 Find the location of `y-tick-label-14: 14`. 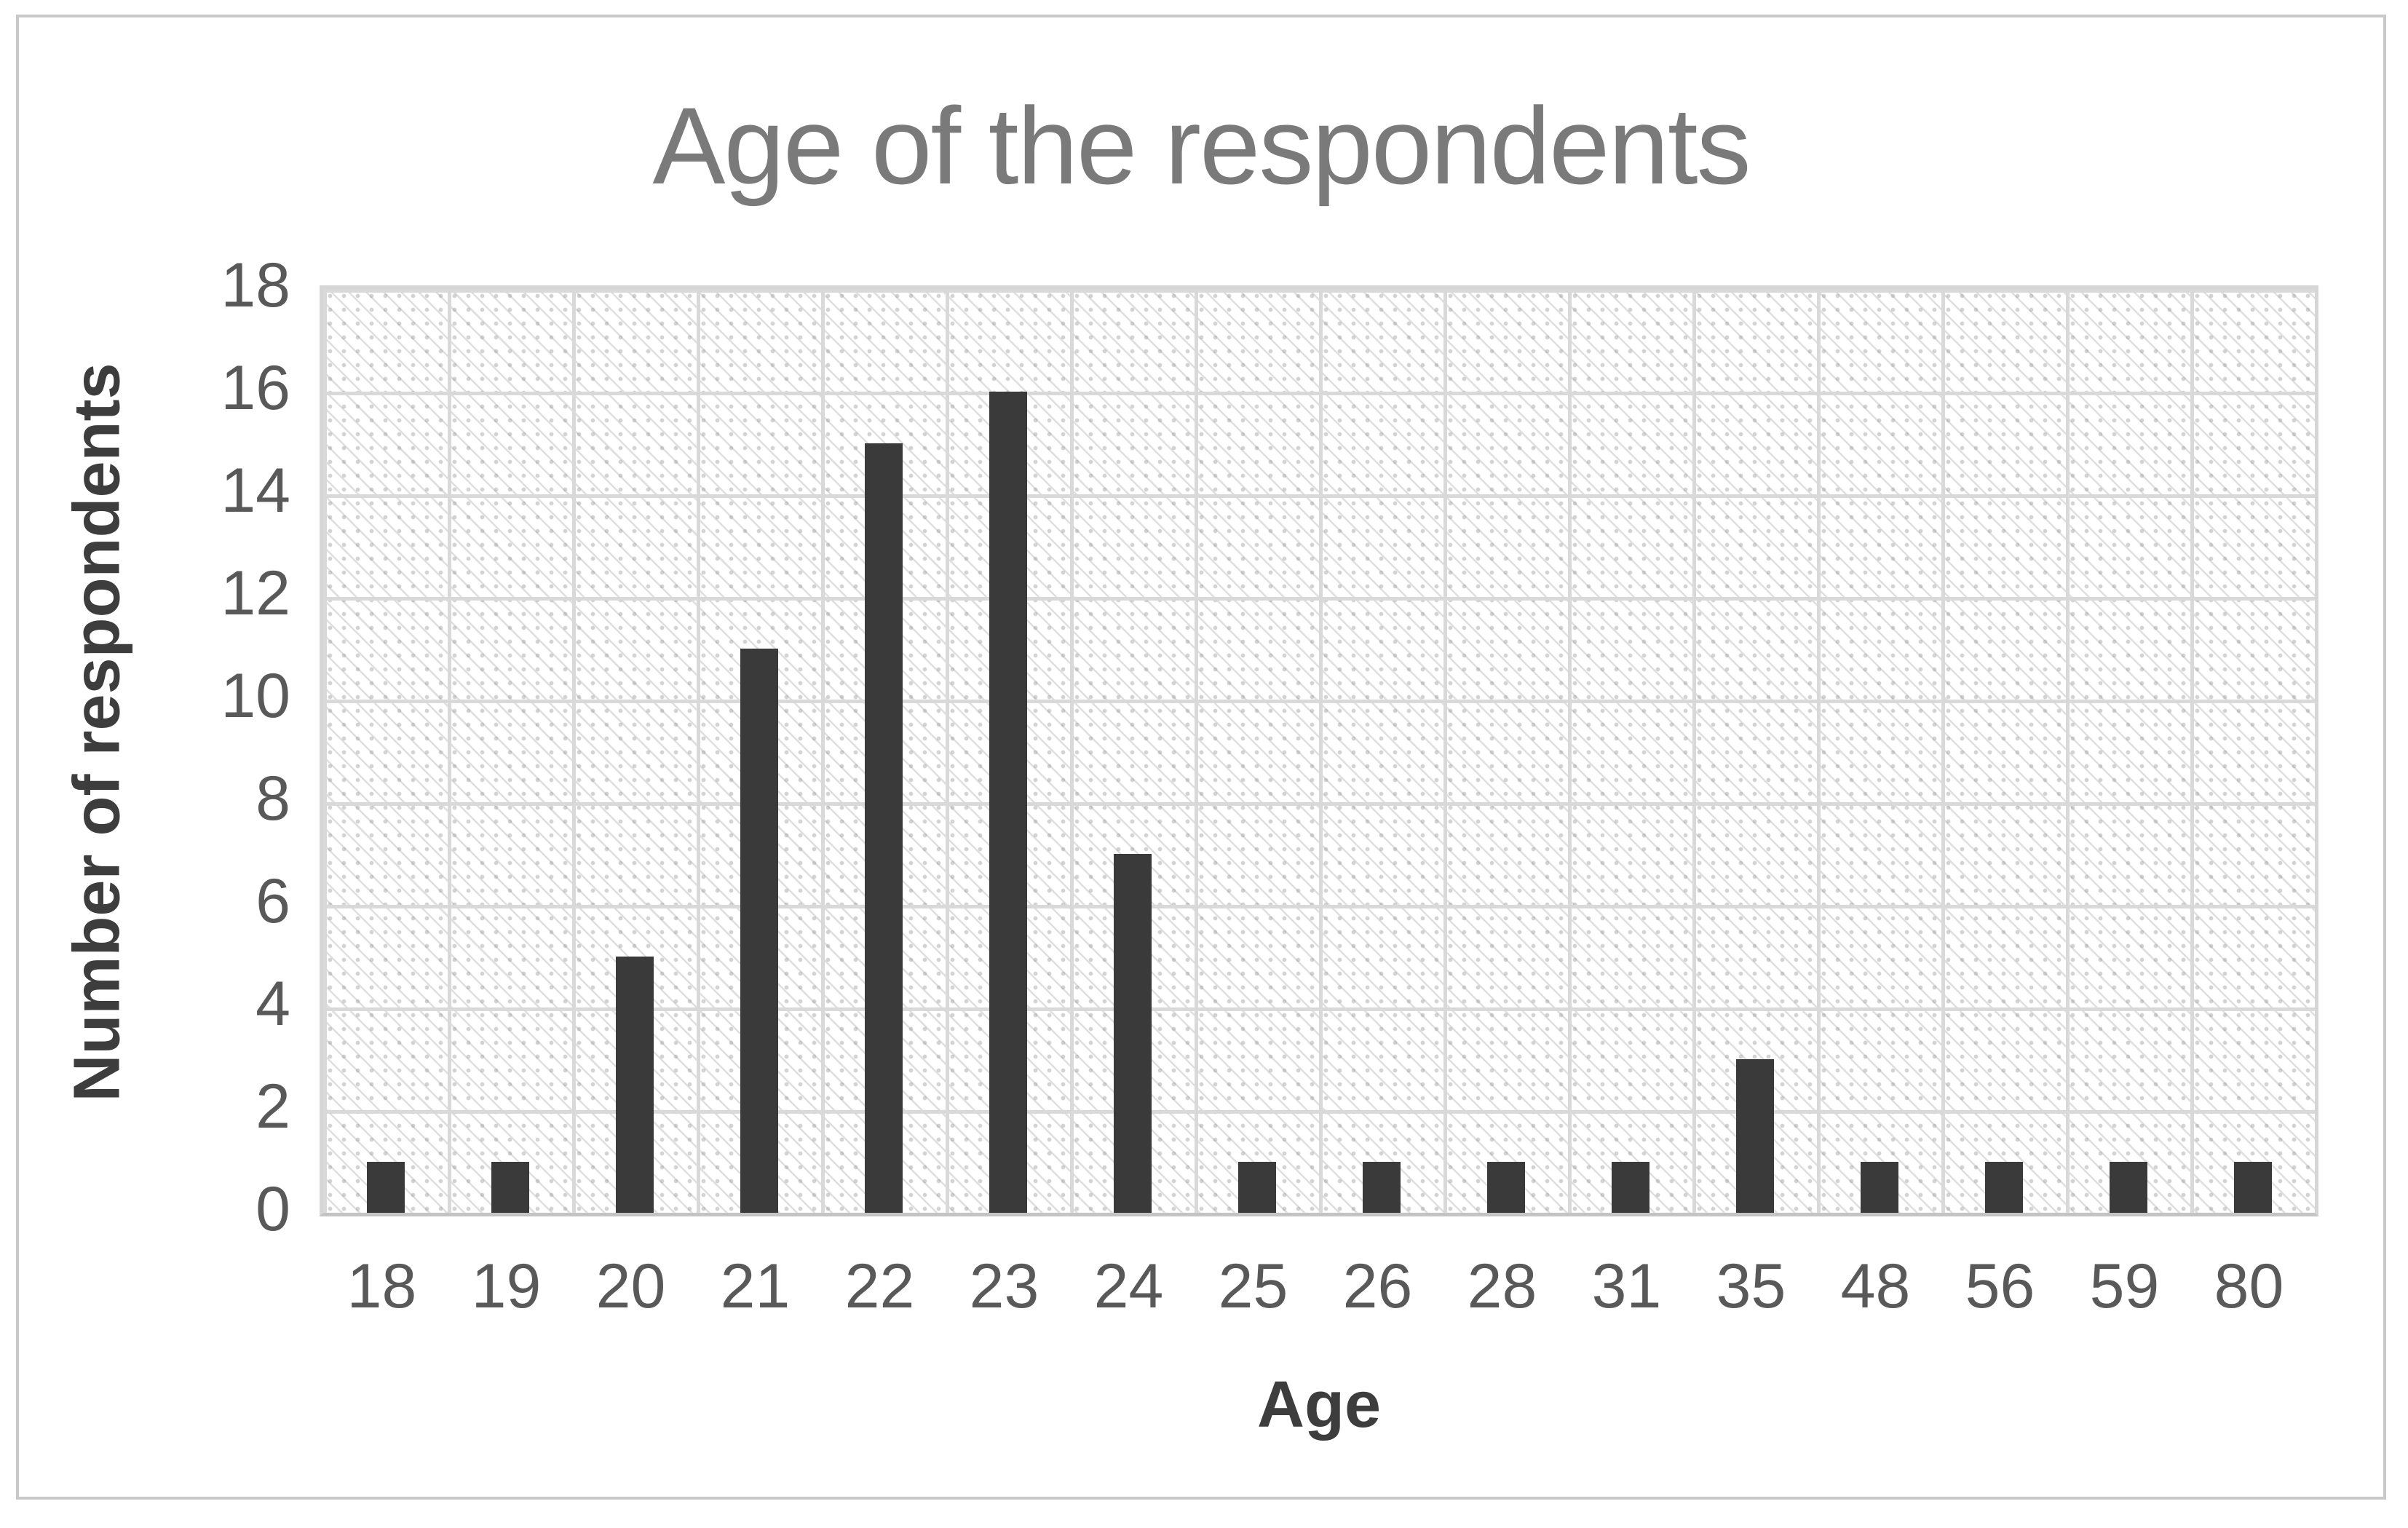

y-tick-label-14: 14 is located at coordinates (256, 491).